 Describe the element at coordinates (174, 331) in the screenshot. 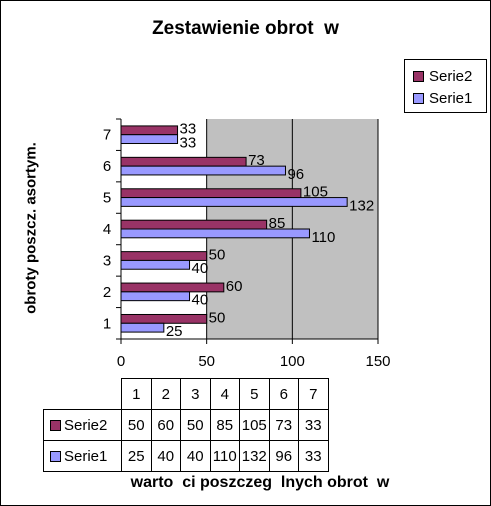

I see `data-label-serie1-1: 25` at that location.